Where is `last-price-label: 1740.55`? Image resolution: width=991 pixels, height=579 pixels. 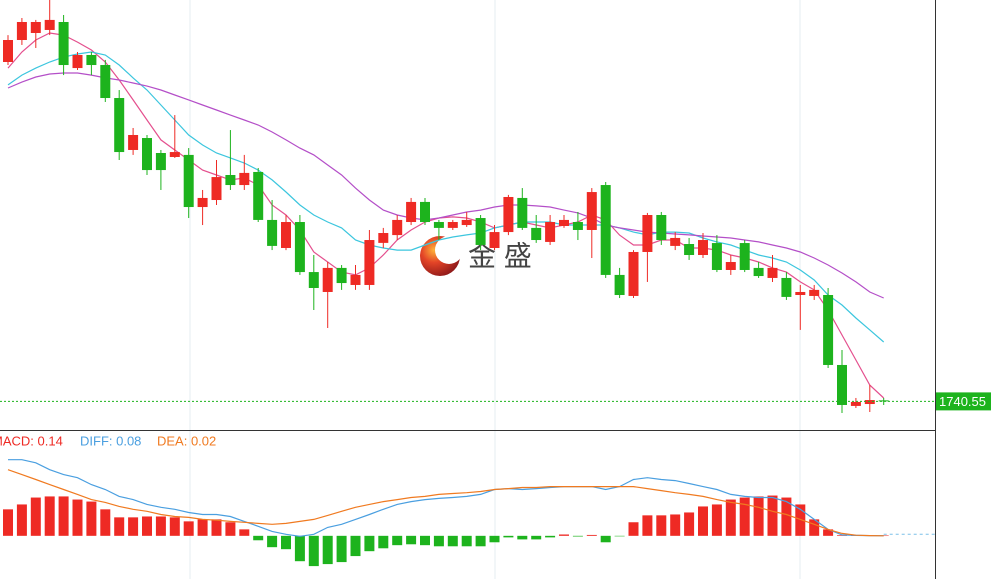 last-price-label: 1740.55 is located at coordinates (962, 401).